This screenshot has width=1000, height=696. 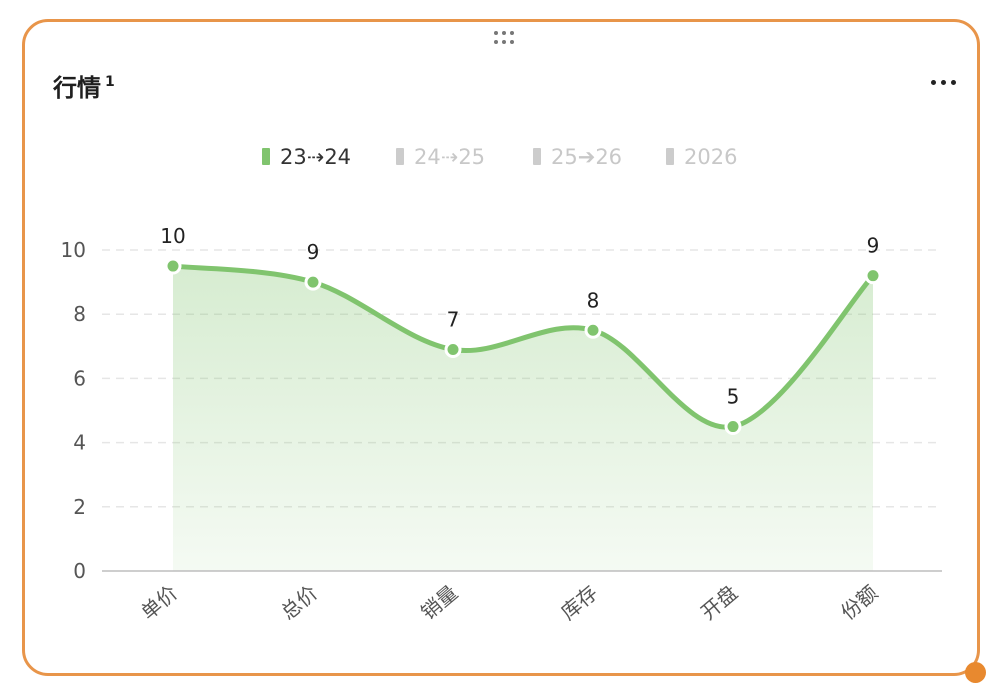 I want to click on card-title-superscript: 1, so click(x=110, y=82).